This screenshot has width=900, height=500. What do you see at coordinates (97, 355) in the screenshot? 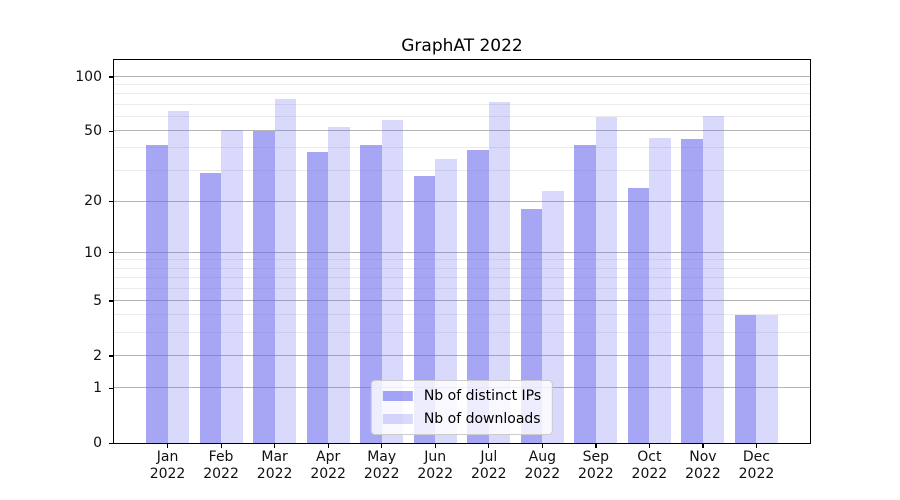
I see `y-tick-label-2: 2` at bounding box center [97, 355].